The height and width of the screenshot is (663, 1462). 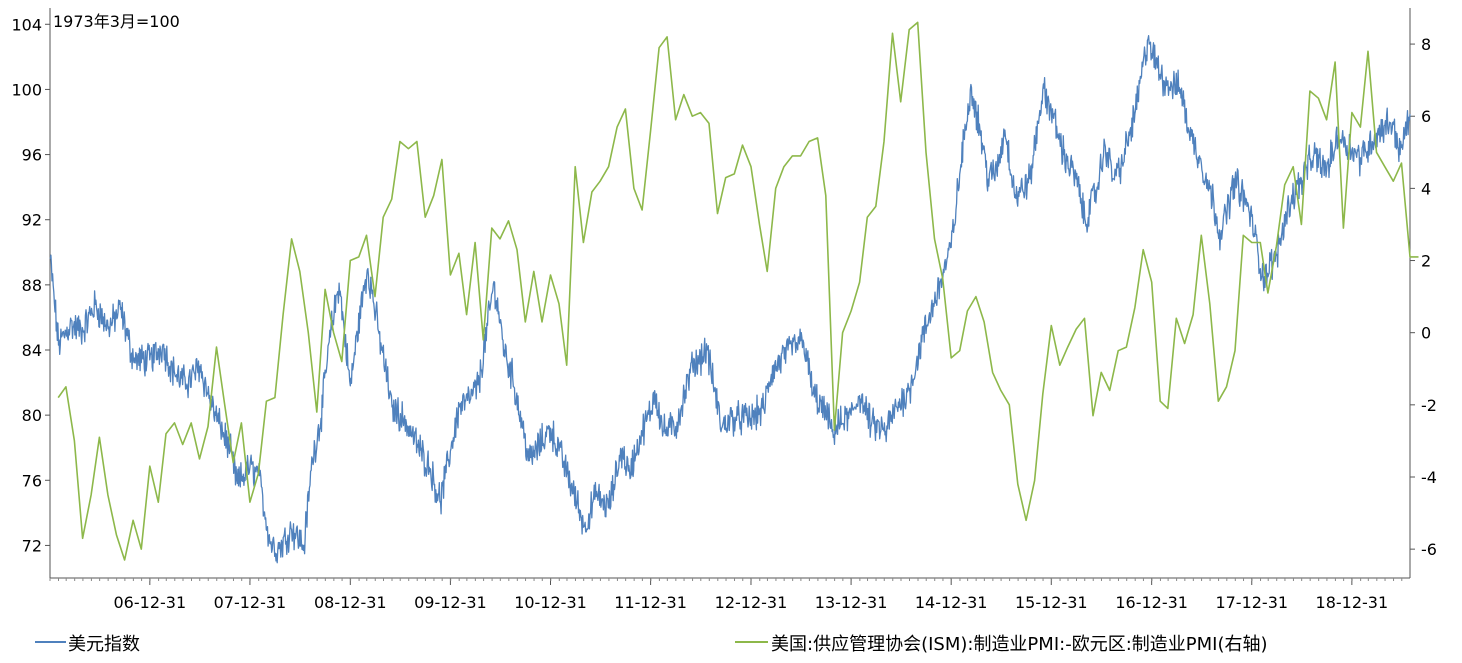 I want to click on x-tick-label: 09-12-31, so click(x=450, y=602).